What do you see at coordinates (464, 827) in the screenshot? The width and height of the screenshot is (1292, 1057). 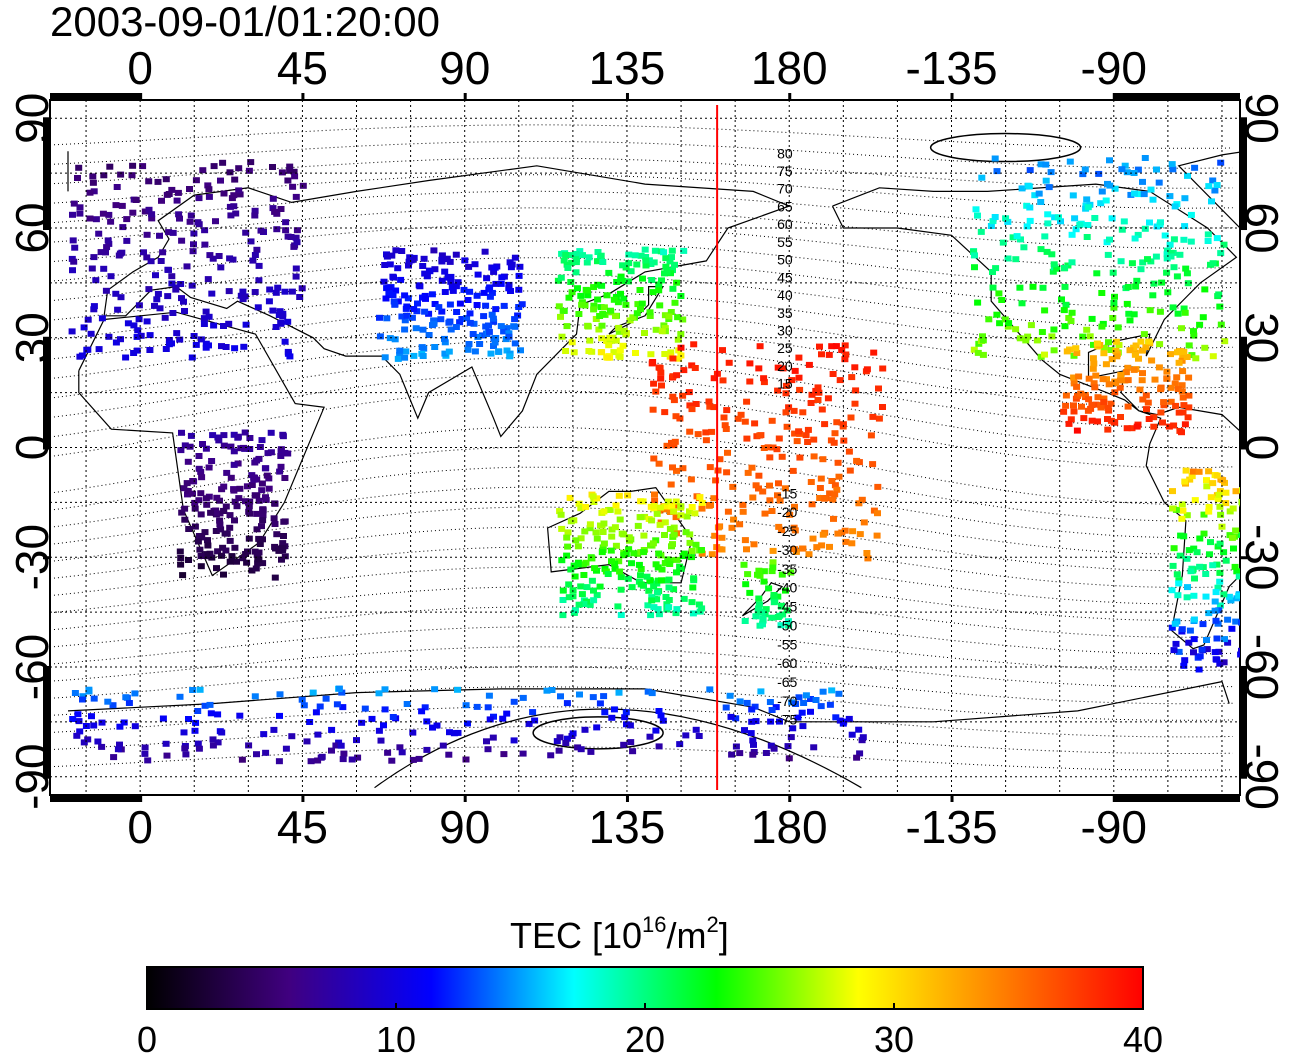 I see `bottom-lon-label: 90` at bounding box center [464, 827].